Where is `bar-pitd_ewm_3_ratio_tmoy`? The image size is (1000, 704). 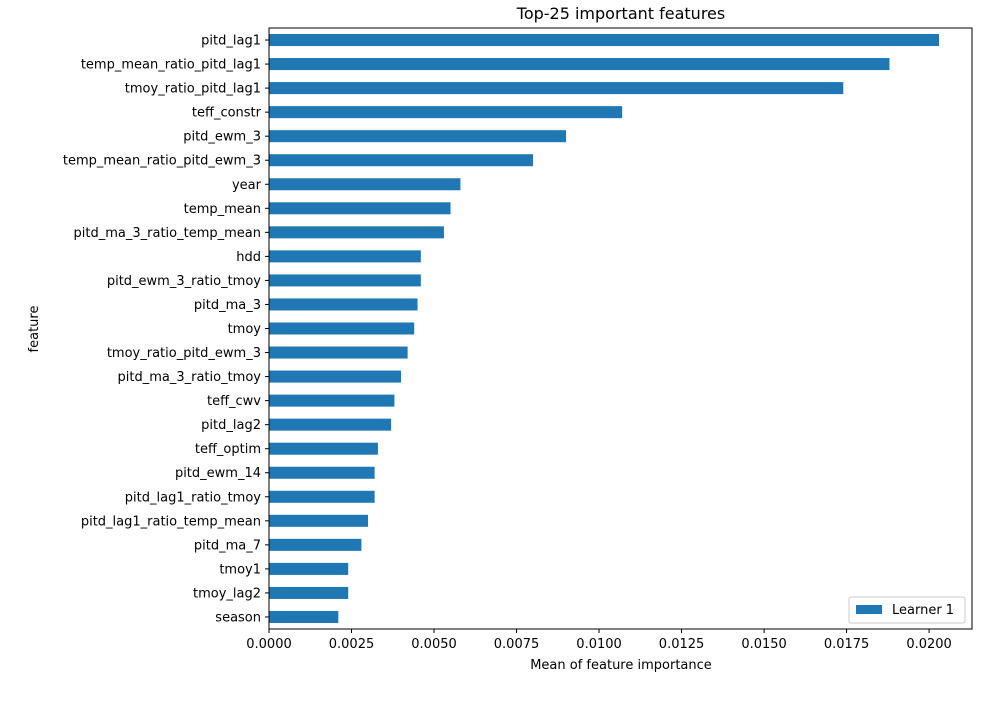
bar-pitd_ewm_3_ratio_tmoy is located at coordinates (345, 280).